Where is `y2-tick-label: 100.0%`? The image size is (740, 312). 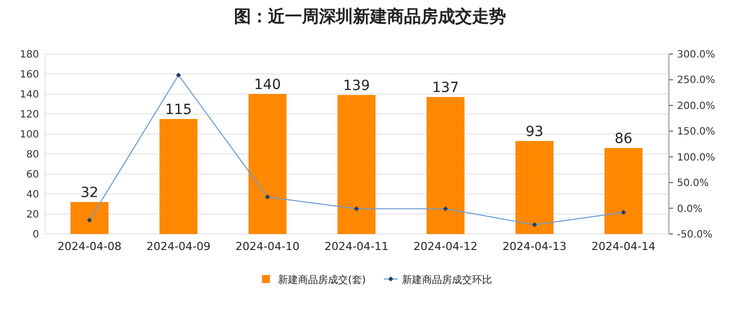 y2-tick-label: 100.0% is located at coordinates (696, 158).